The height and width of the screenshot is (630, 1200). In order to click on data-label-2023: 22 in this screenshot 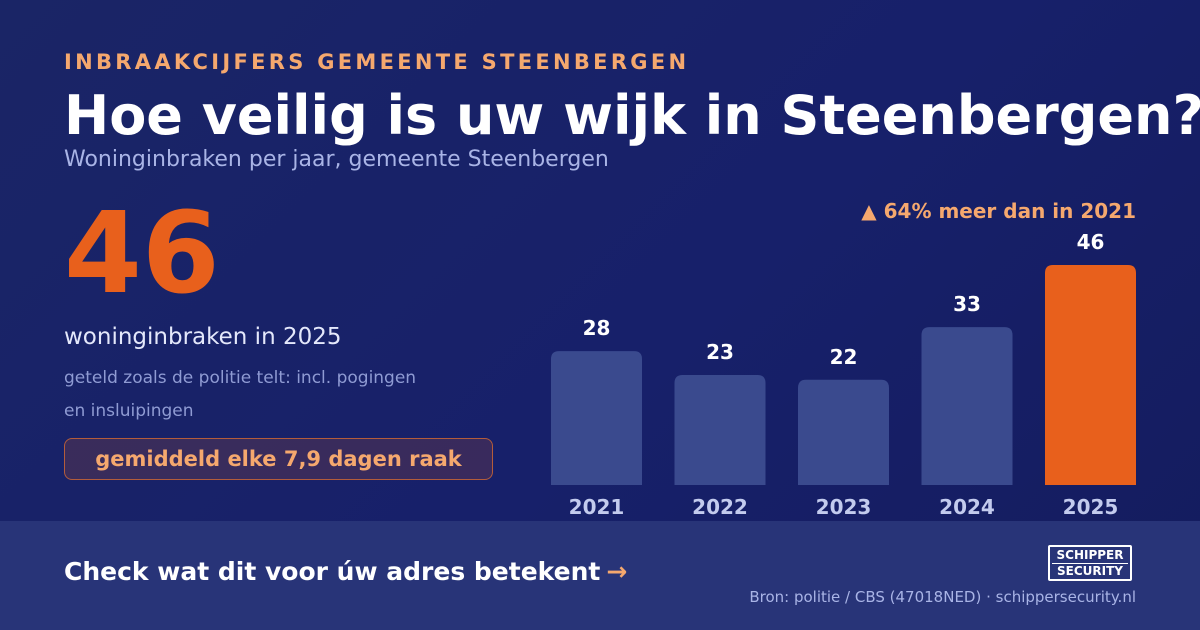, I will do `click(844, 357)`.